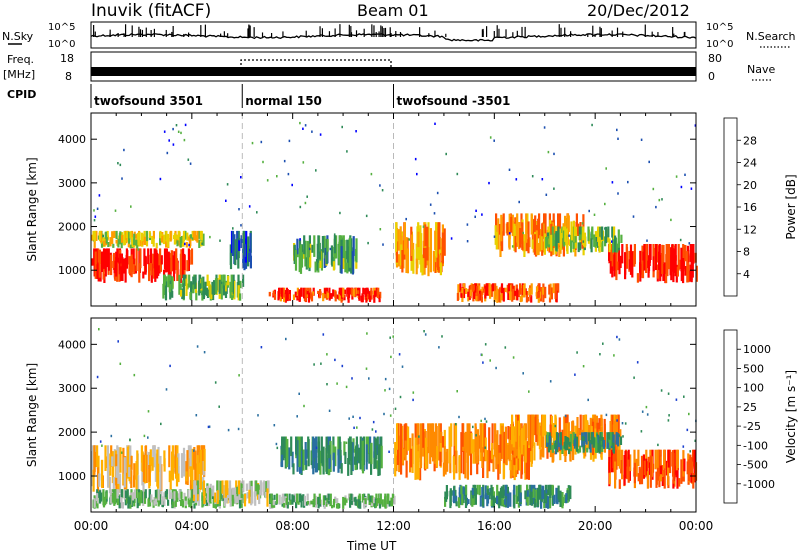 Image resolution: width=800 pixels, height=554 pixels. I want to click on colorbar-tick-label: 16, so click(750, 207).